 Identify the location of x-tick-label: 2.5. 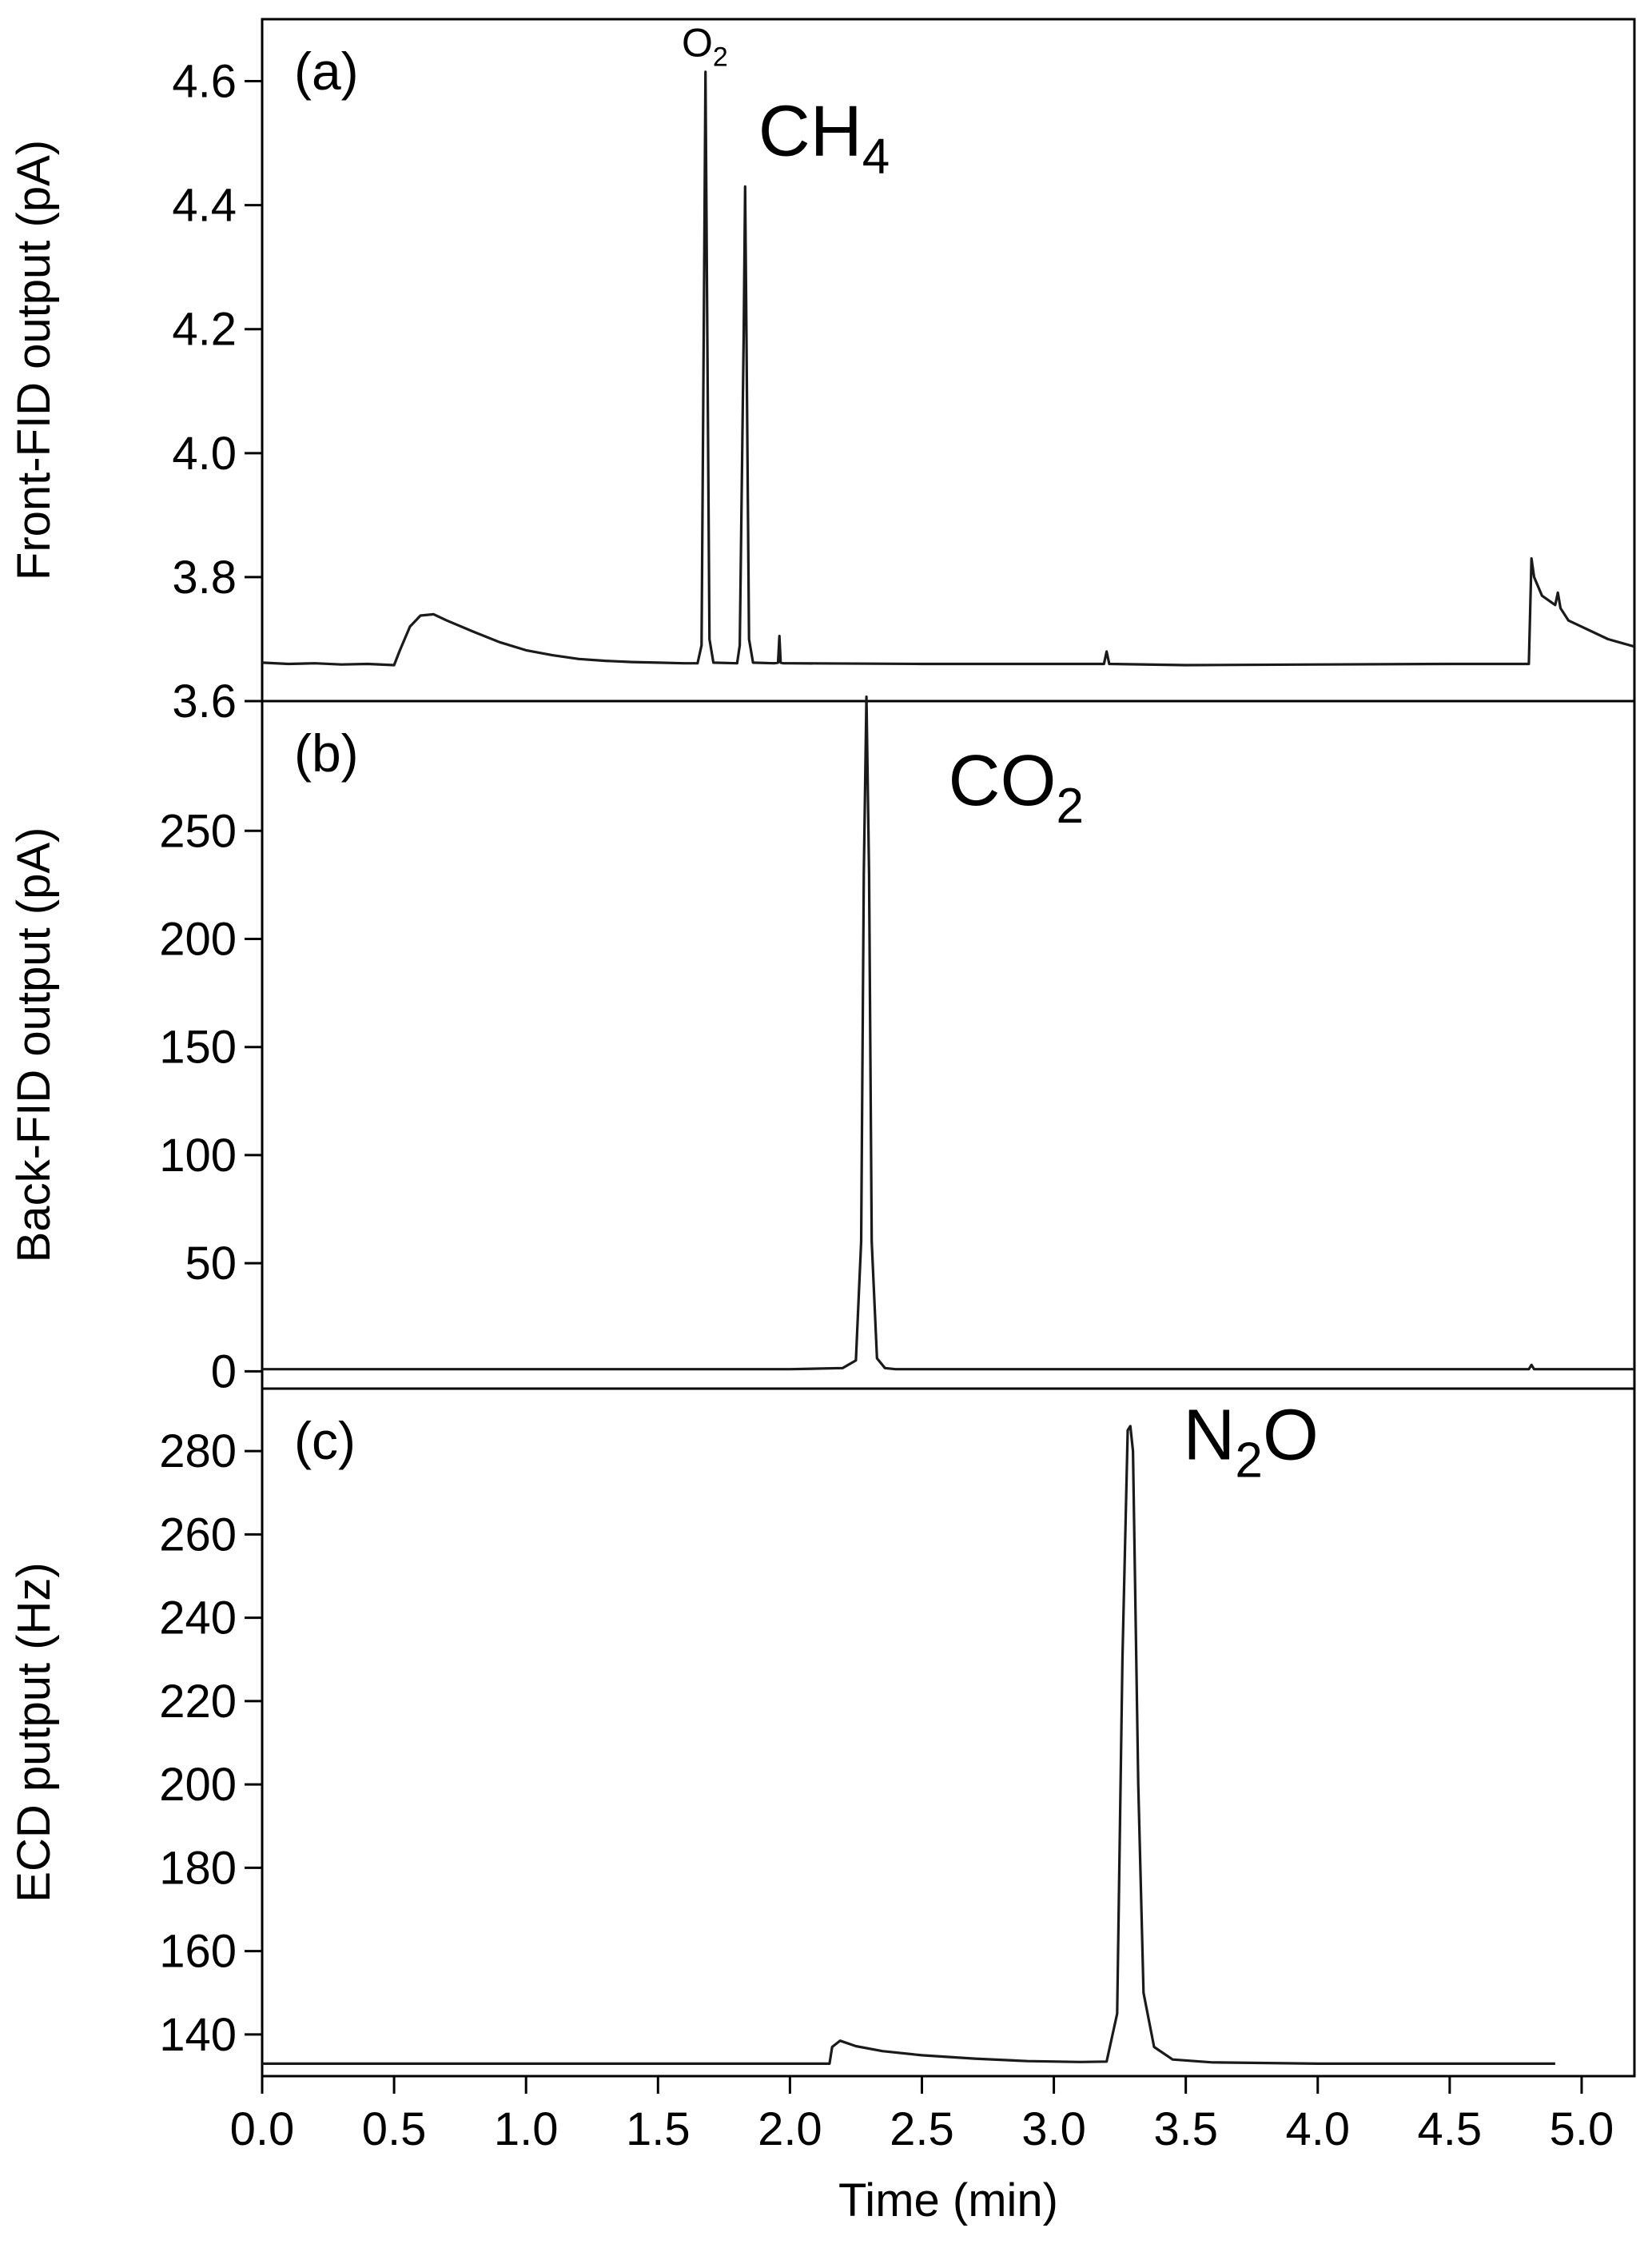
(922, 2129).